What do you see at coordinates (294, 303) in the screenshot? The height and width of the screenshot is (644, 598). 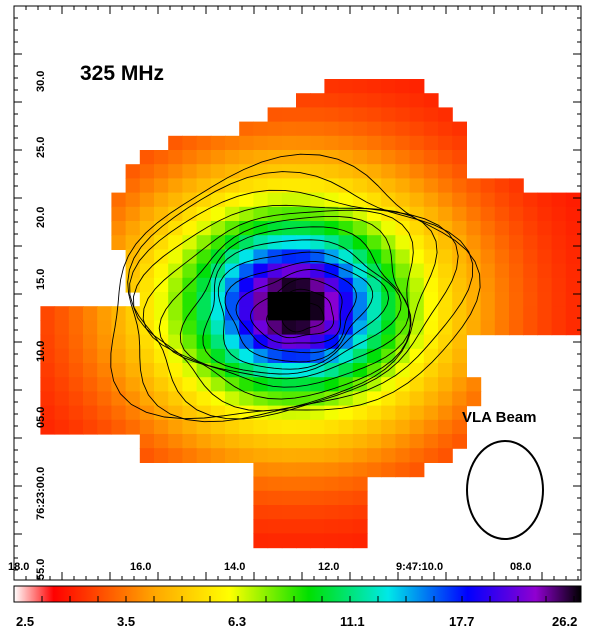 I see `contour-line` at bounding box center [294, 303].